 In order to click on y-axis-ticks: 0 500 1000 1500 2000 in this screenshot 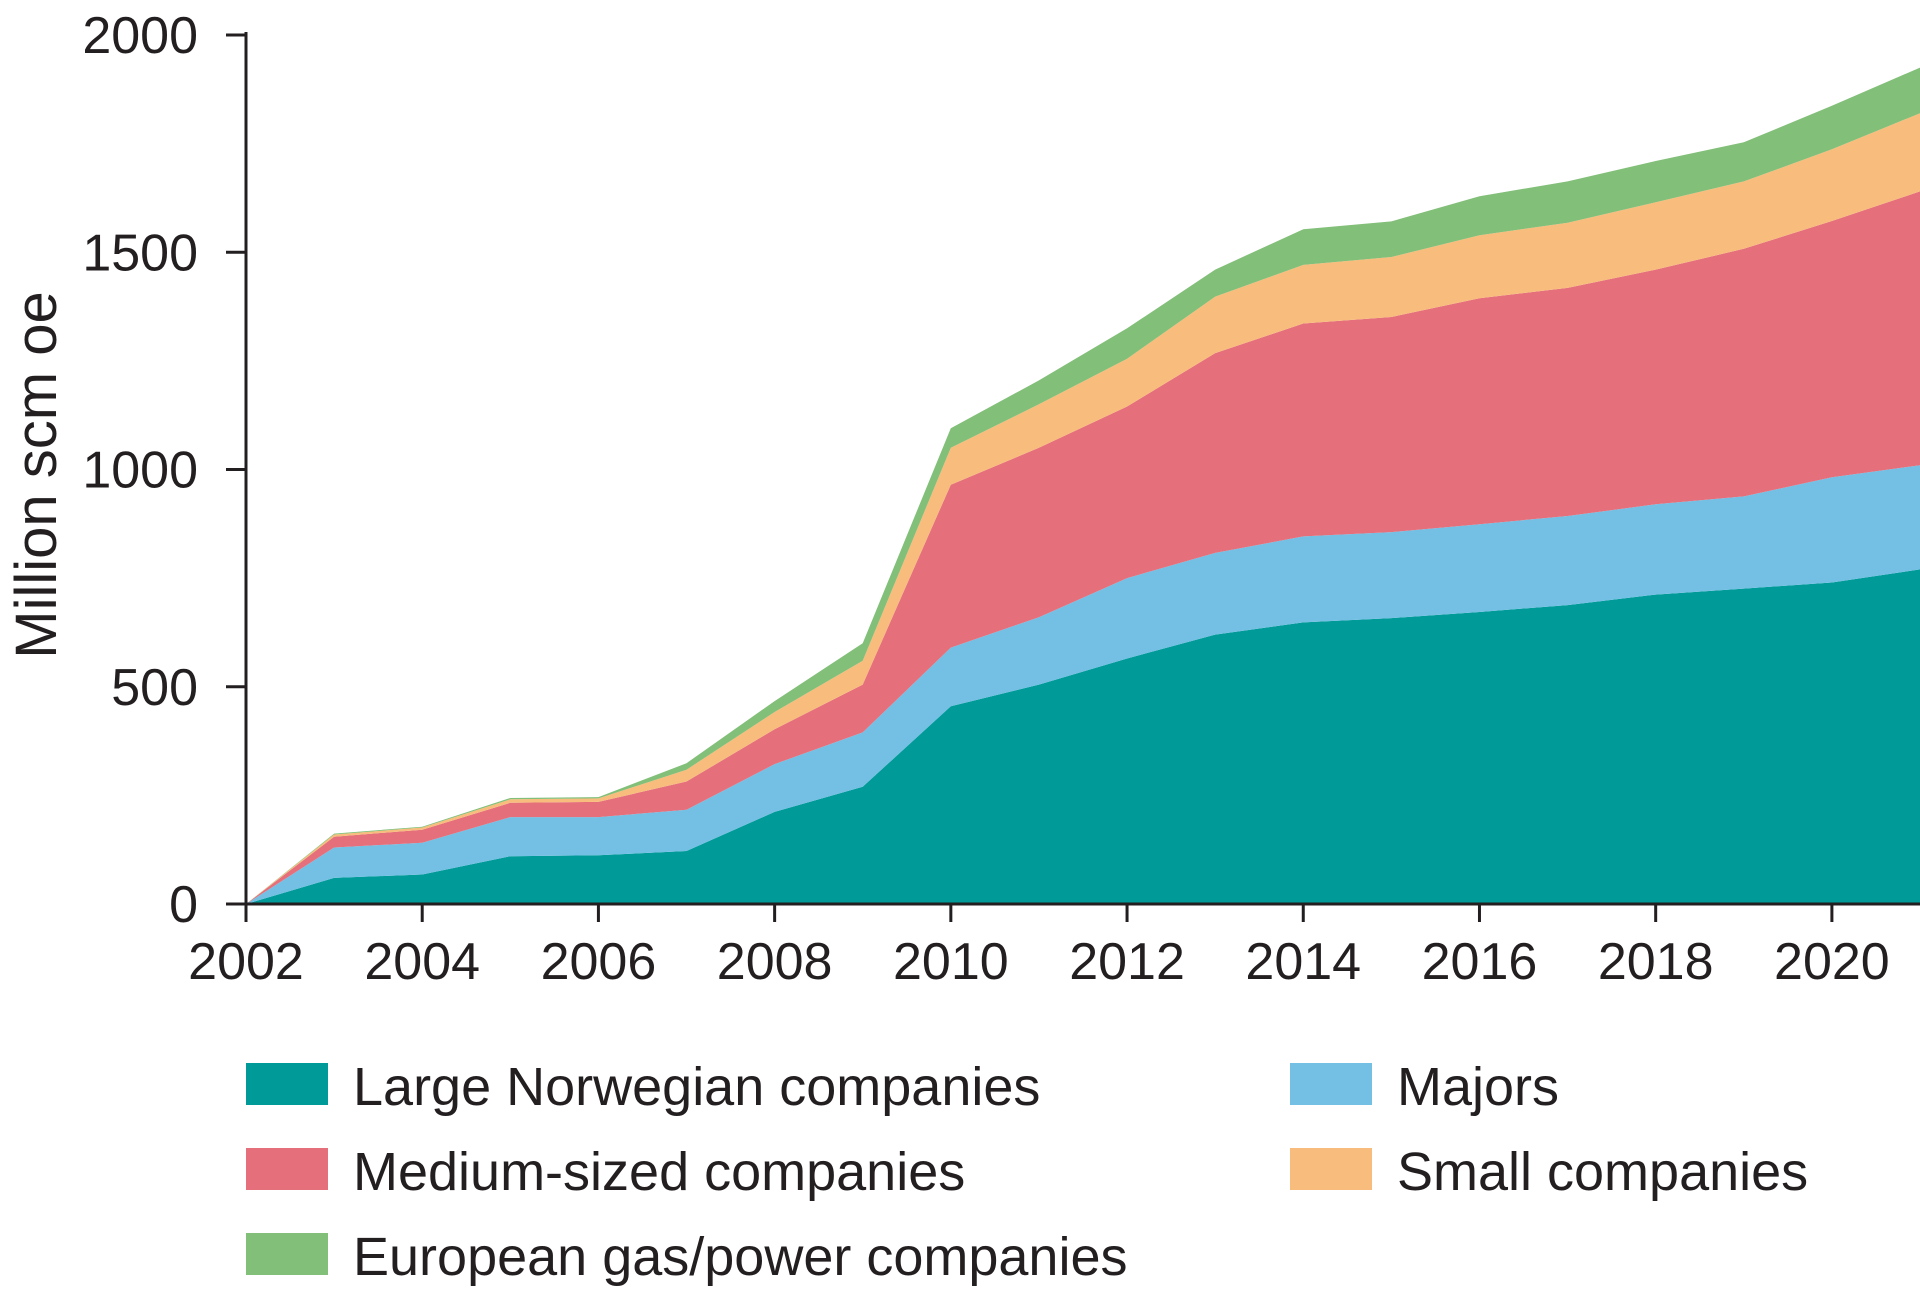, I will do `click(164, 470)`.